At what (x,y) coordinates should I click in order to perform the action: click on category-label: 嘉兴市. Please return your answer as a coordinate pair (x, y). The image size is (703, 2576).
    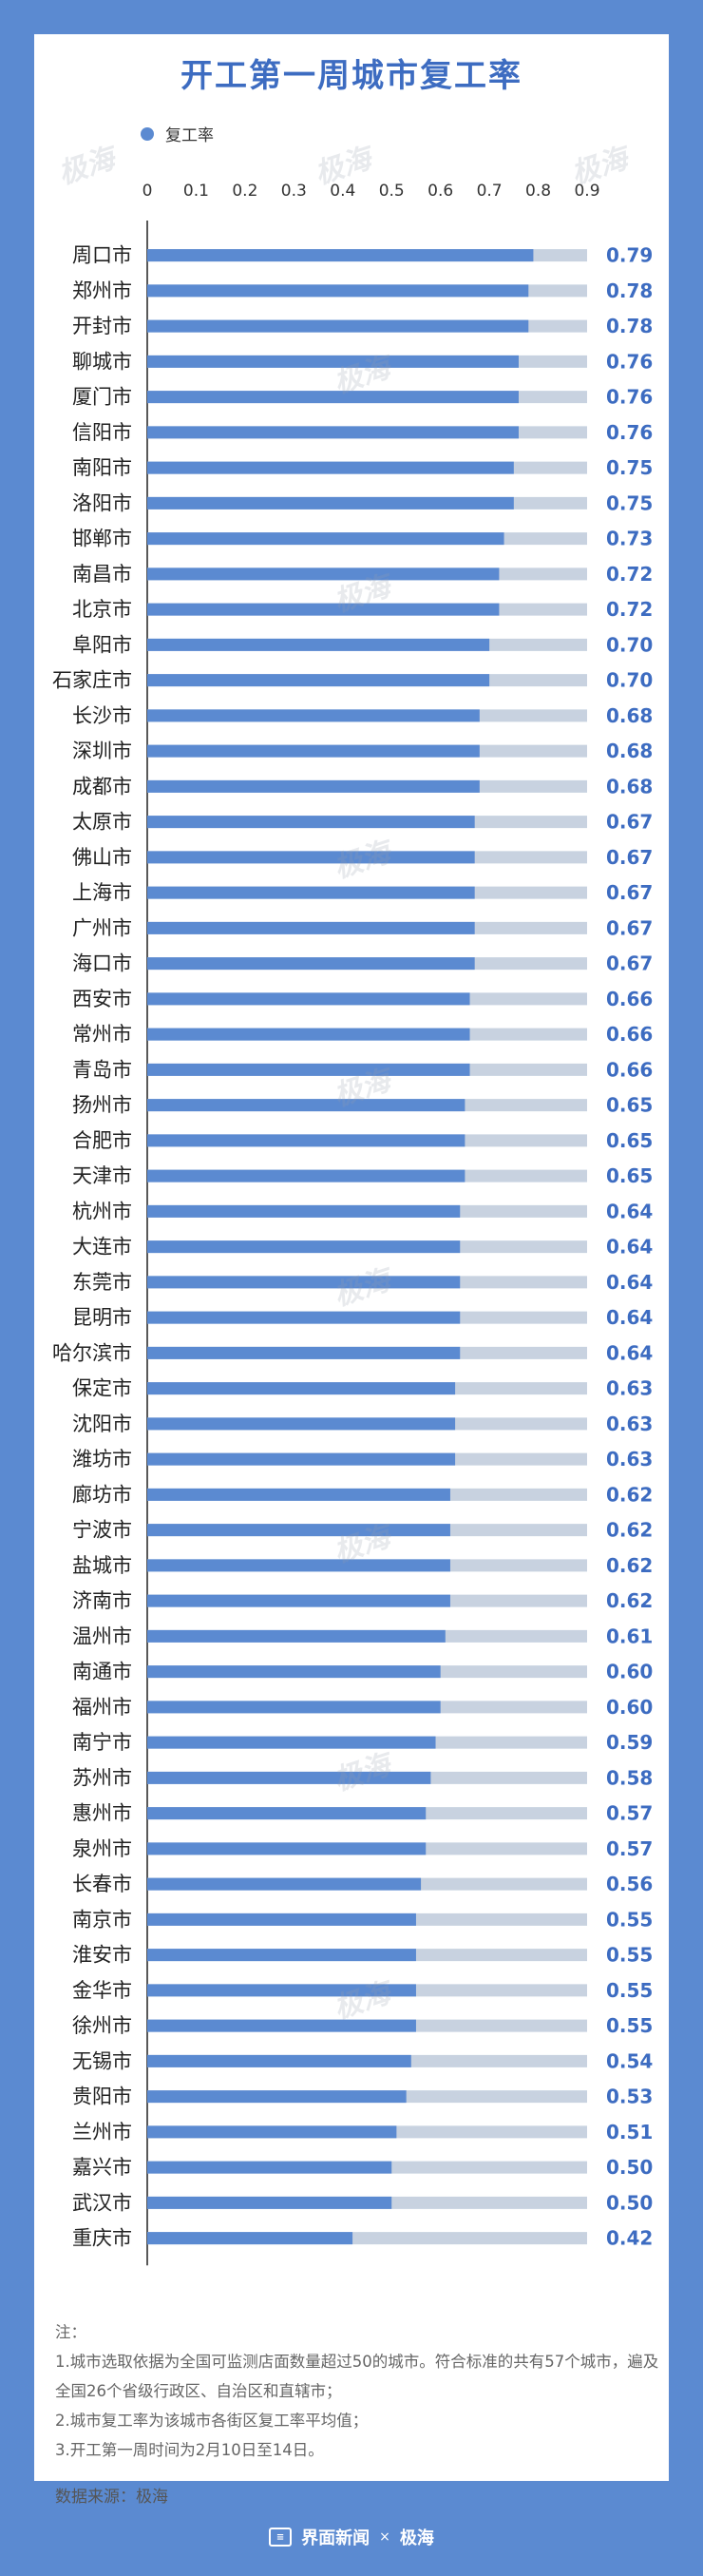
    Looking at the image, I should click on (102, 2167).